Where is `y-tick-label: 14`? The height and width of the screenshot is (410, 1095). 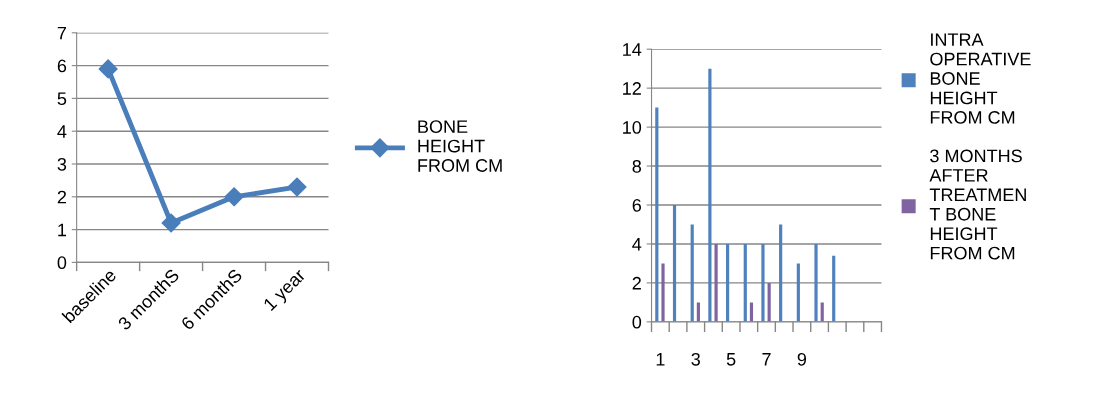
y-tick-label: 14 is located at coordinates (632, 49).